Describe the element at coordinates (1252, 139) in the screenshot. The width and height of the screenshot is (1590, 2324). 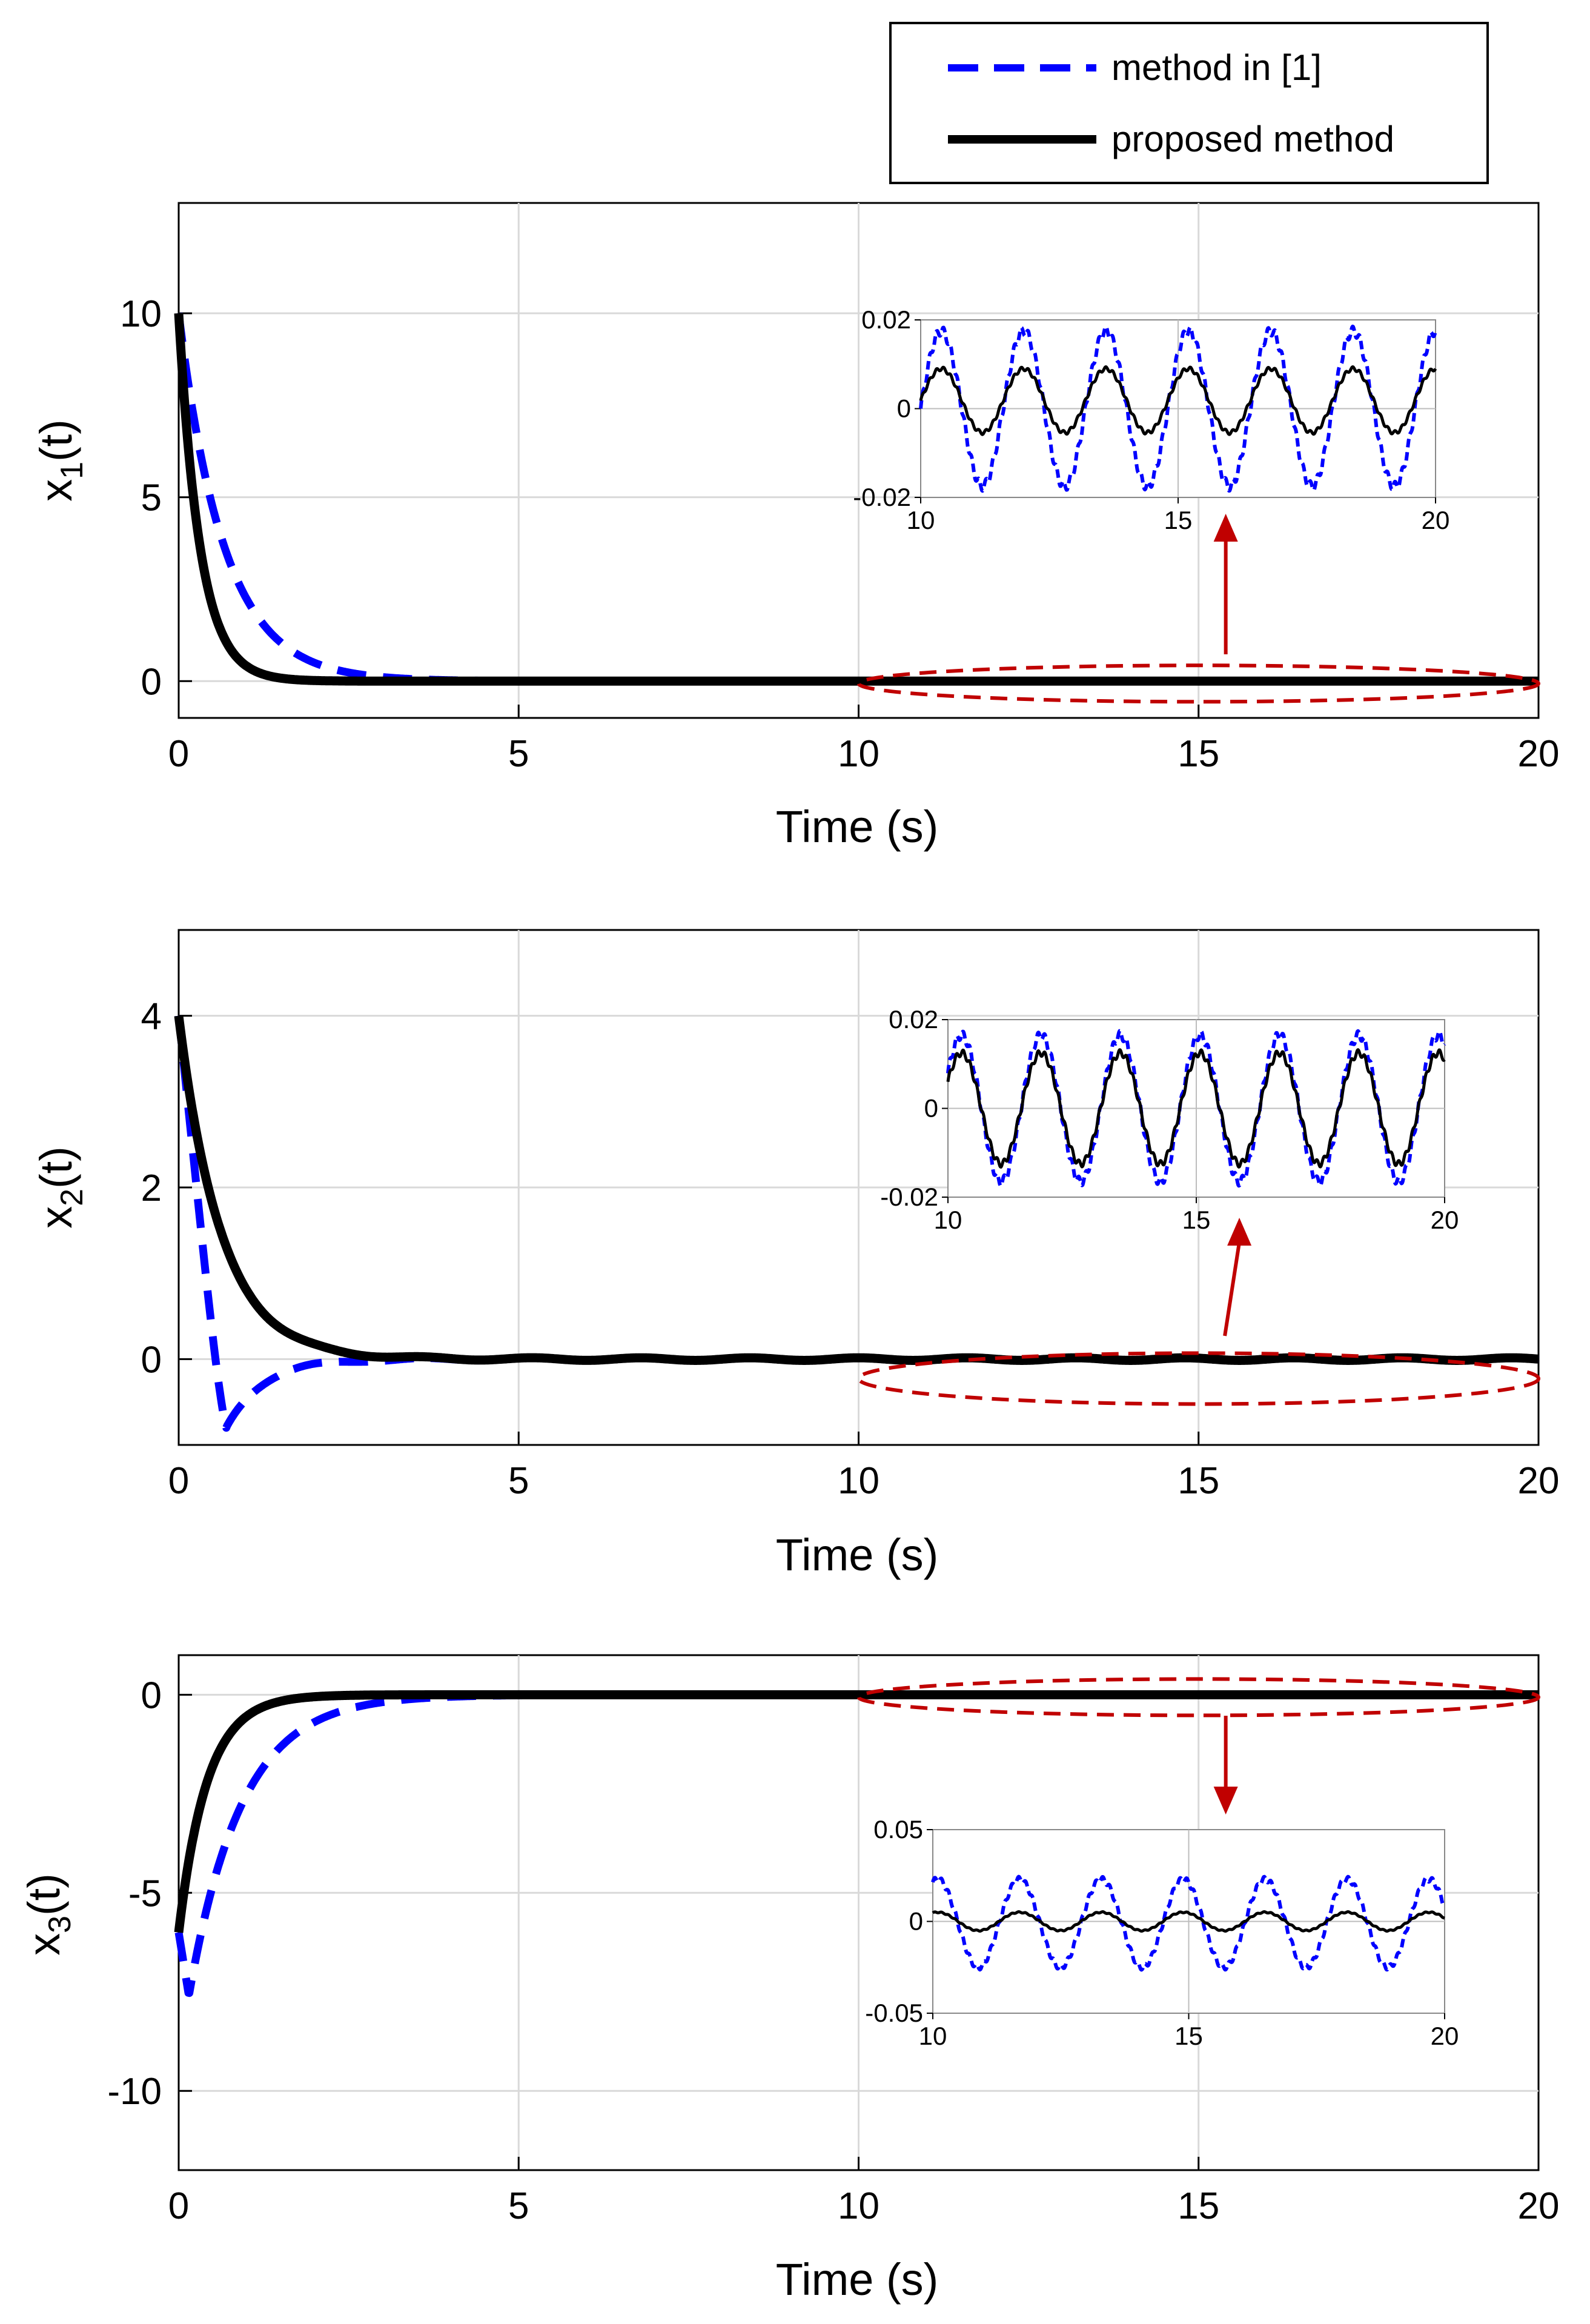
I see `legend-label-proposed-method: proposed method` at that location.